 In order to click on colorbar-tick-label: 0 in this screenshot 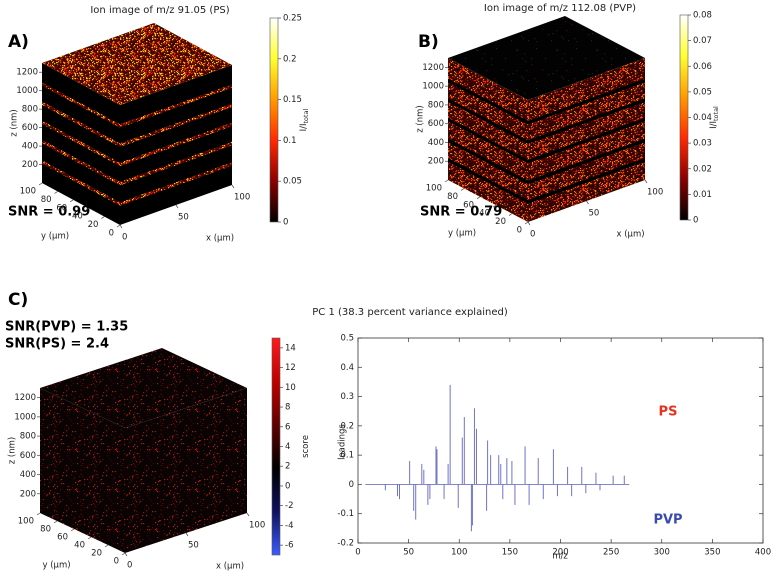, I will do `click(695, 221)`.